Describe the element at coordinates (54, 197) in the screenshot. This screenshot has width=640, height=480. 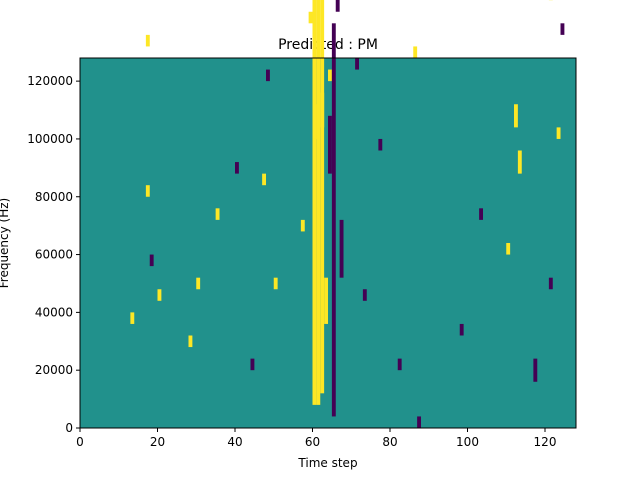
I see `y-tick-label: 80000` at that location.